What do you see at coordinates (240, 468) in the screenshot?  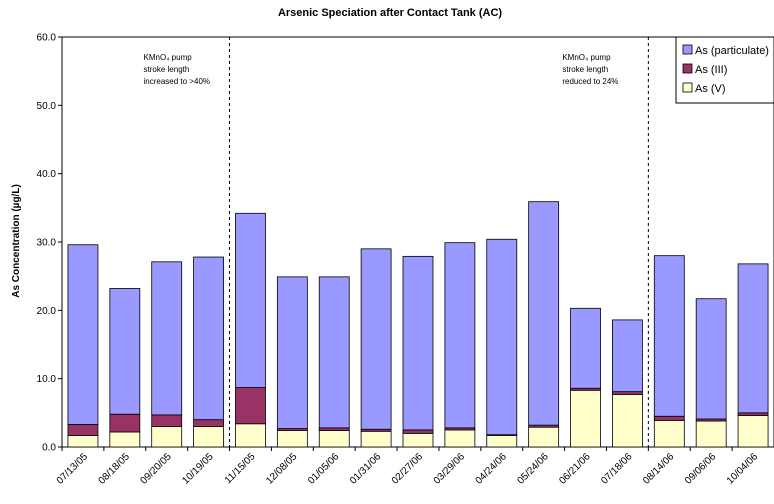 I see `x-tick-label: 11/15/05` at bounding box center [240, 468].